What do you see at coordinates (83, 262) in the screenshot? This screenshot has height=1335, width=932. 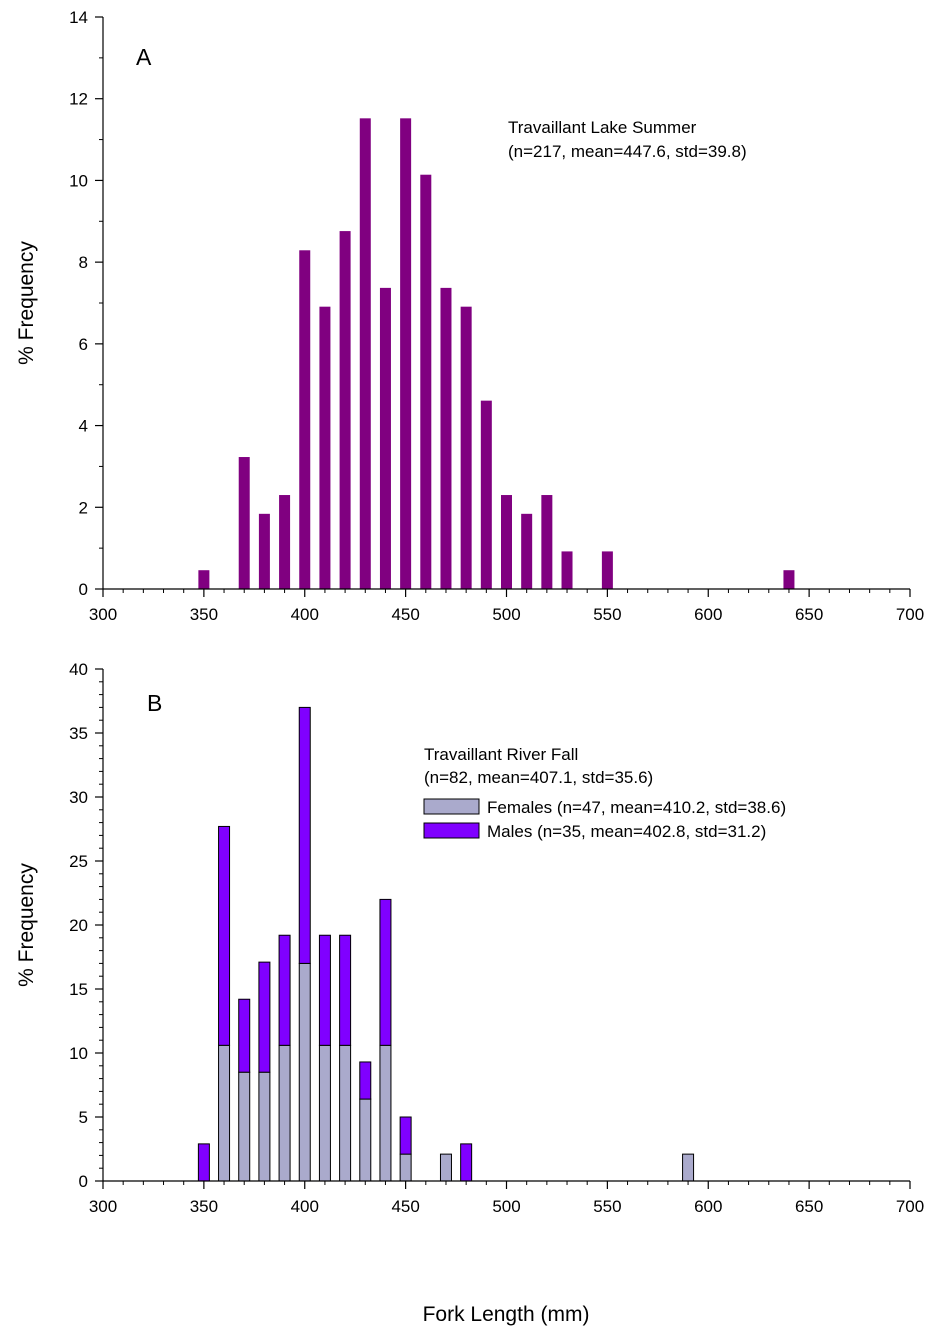 I see `y-tick-label: 8` at bounding box center [83, 262].